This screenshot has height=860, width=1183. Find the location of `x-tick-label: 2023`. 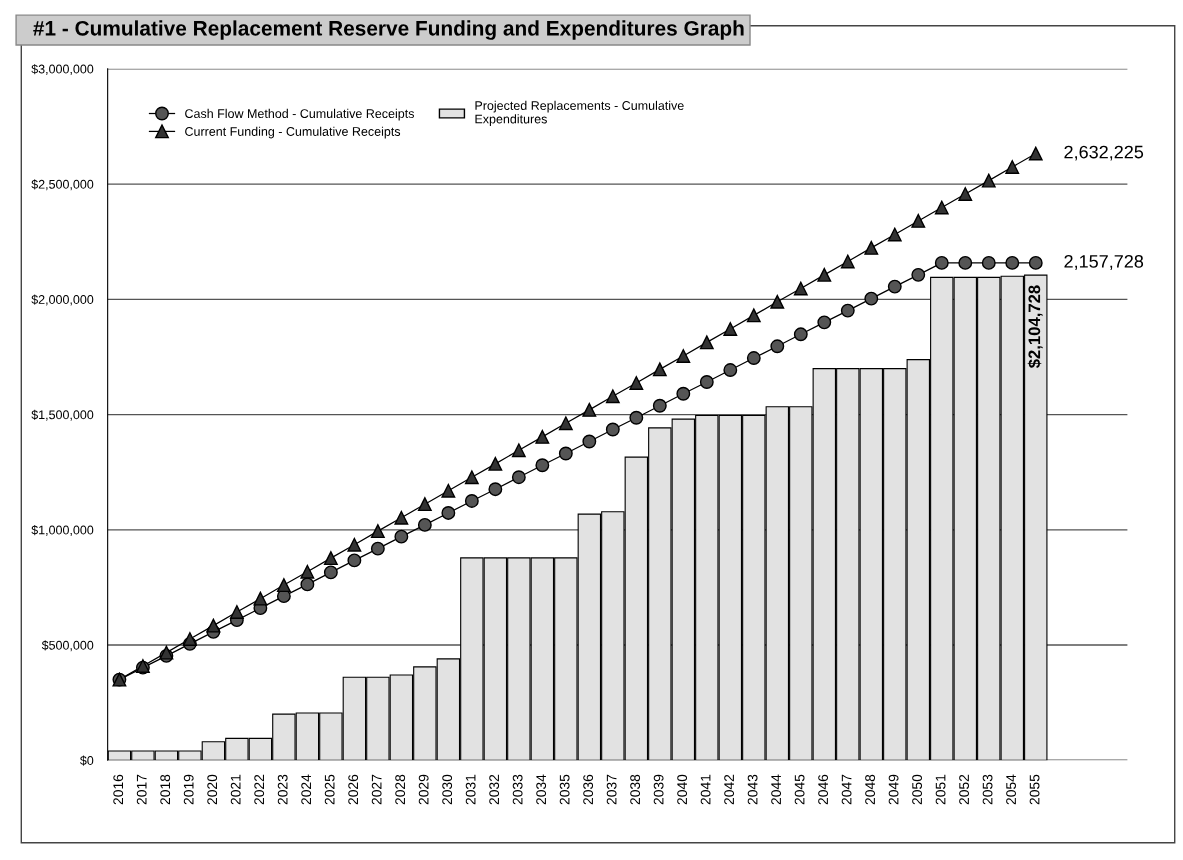

x-tick-label: 2023 is located at coordinates (282, 789).